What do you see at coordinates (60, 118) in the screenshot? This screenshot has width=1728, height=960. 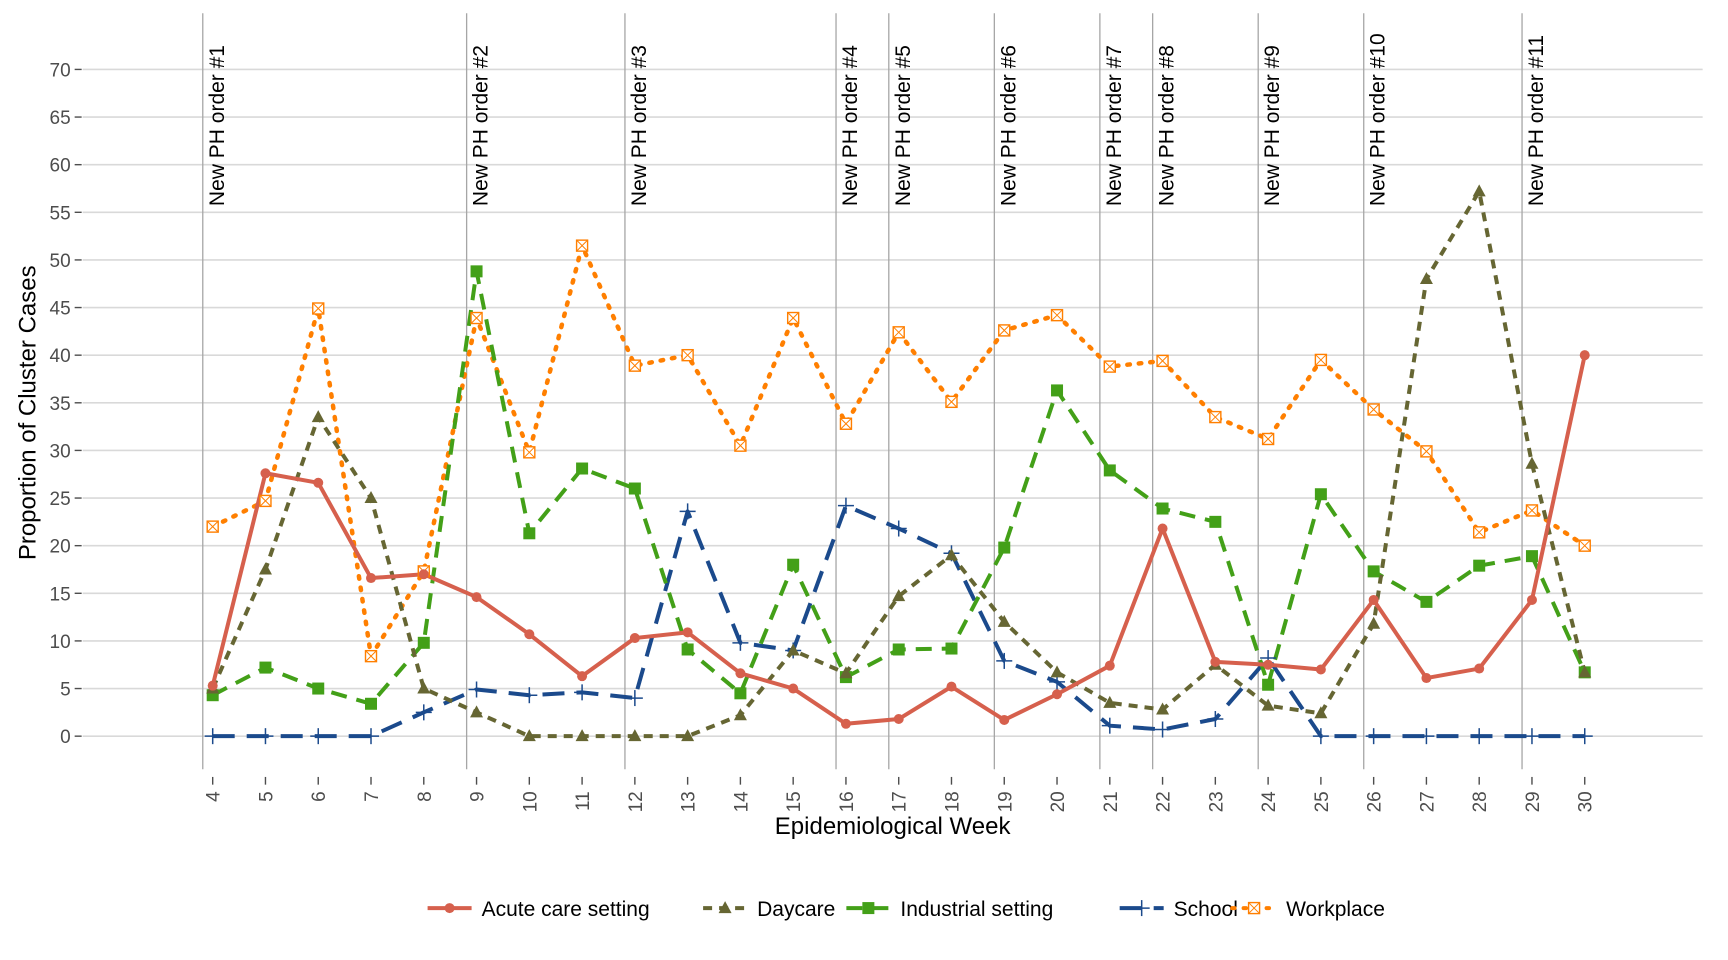 I see `y-tick-label: 65` at bounding box center [60, 118].